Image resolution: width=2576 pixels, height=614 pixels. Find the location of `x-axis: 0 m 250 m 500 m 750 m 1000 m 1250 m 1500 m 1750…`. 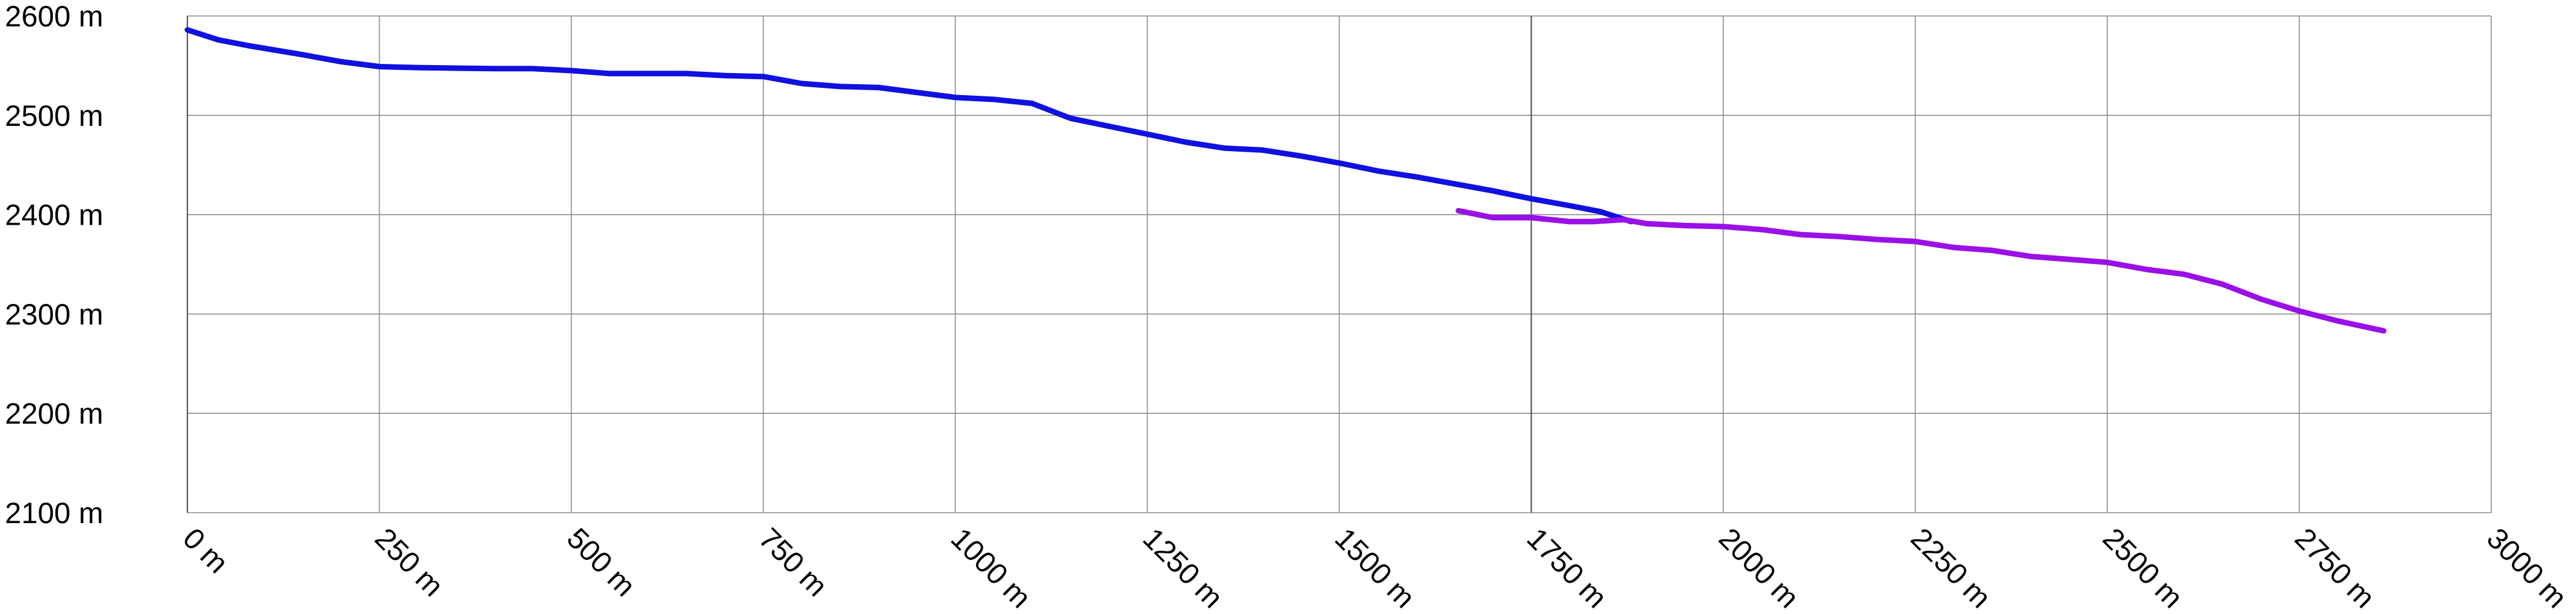

x-axis: 0 m 250 m 500 m 750 m 1000 m 1250 m 1500 m 1750… is located at coordinates (1374, 568).